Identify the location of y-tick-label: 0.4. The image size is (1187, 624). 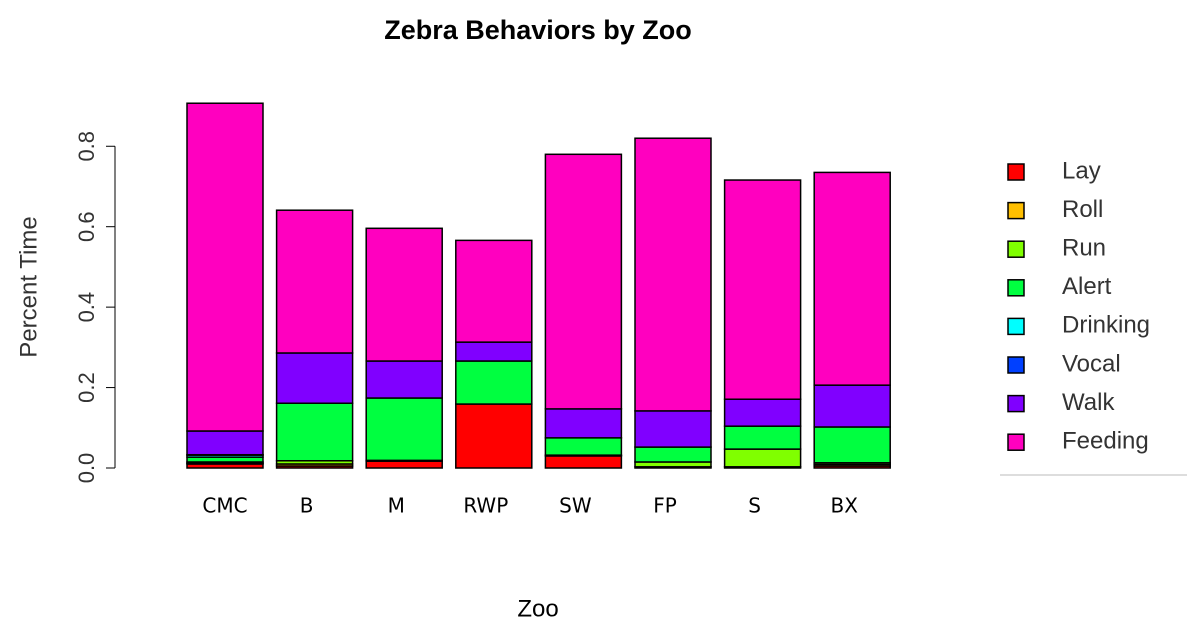
(86, 307).